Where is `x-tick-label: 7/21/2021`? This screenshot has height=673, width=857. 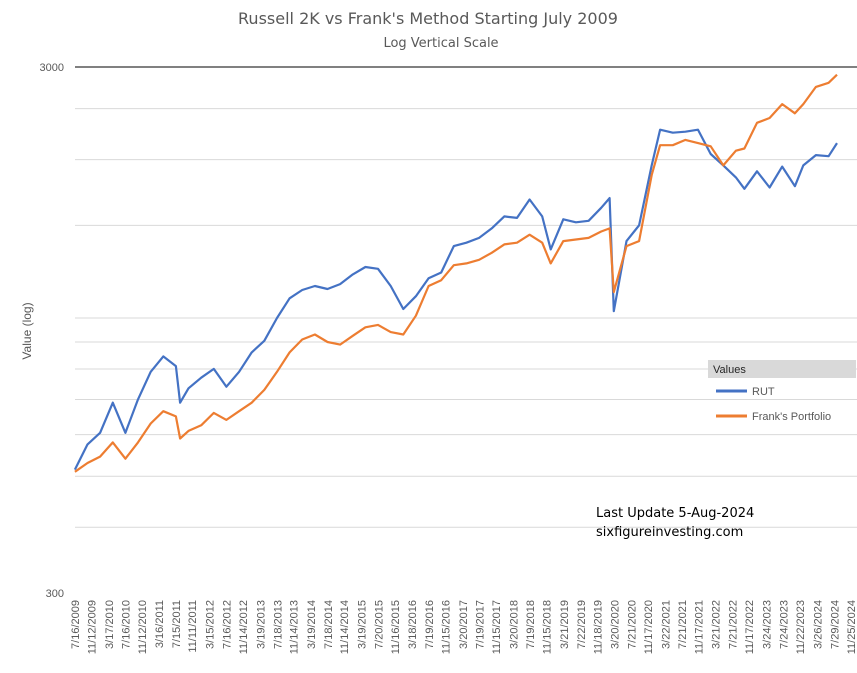 x-tick-label: 7/21/2021 is located at coordinates (683, 624).